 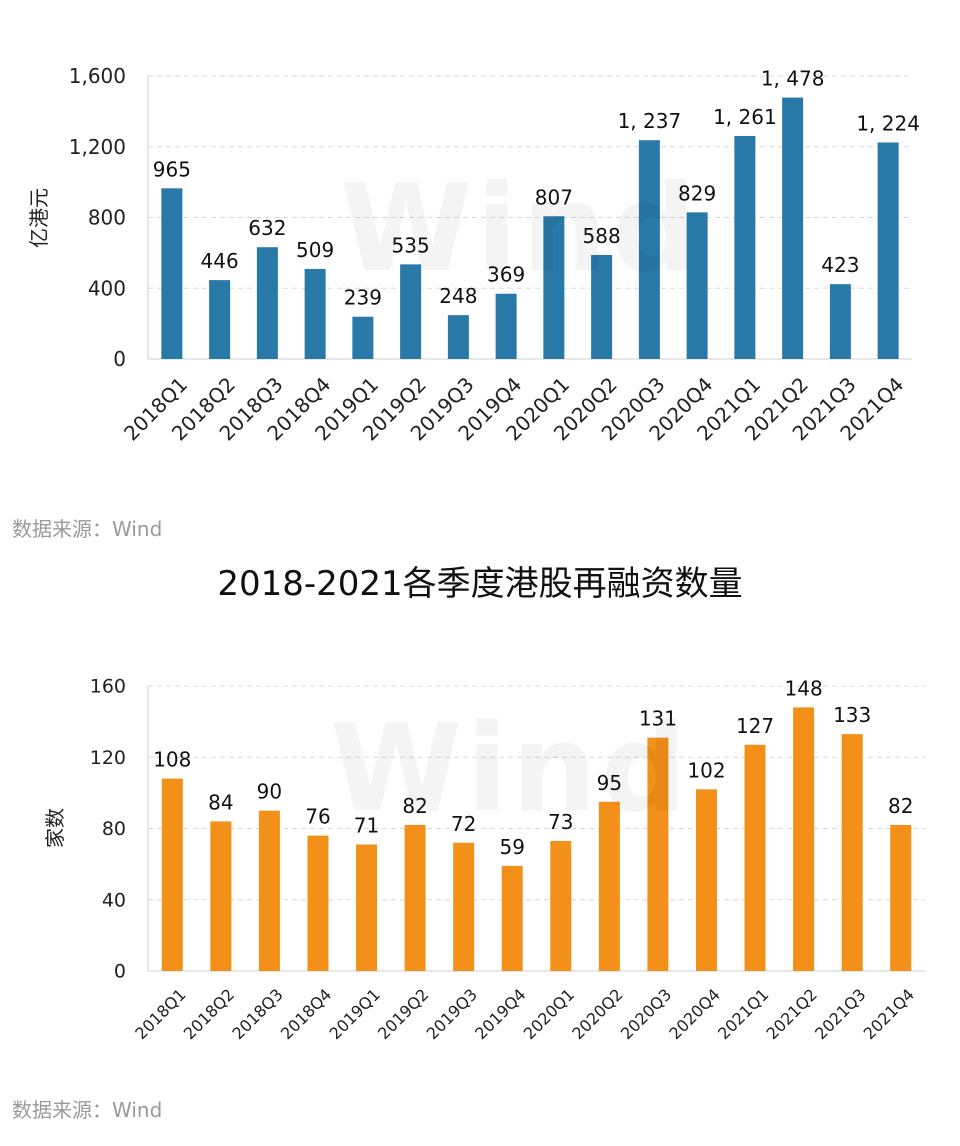 I want to click on data-label: 829, so click(x=697, y=193).